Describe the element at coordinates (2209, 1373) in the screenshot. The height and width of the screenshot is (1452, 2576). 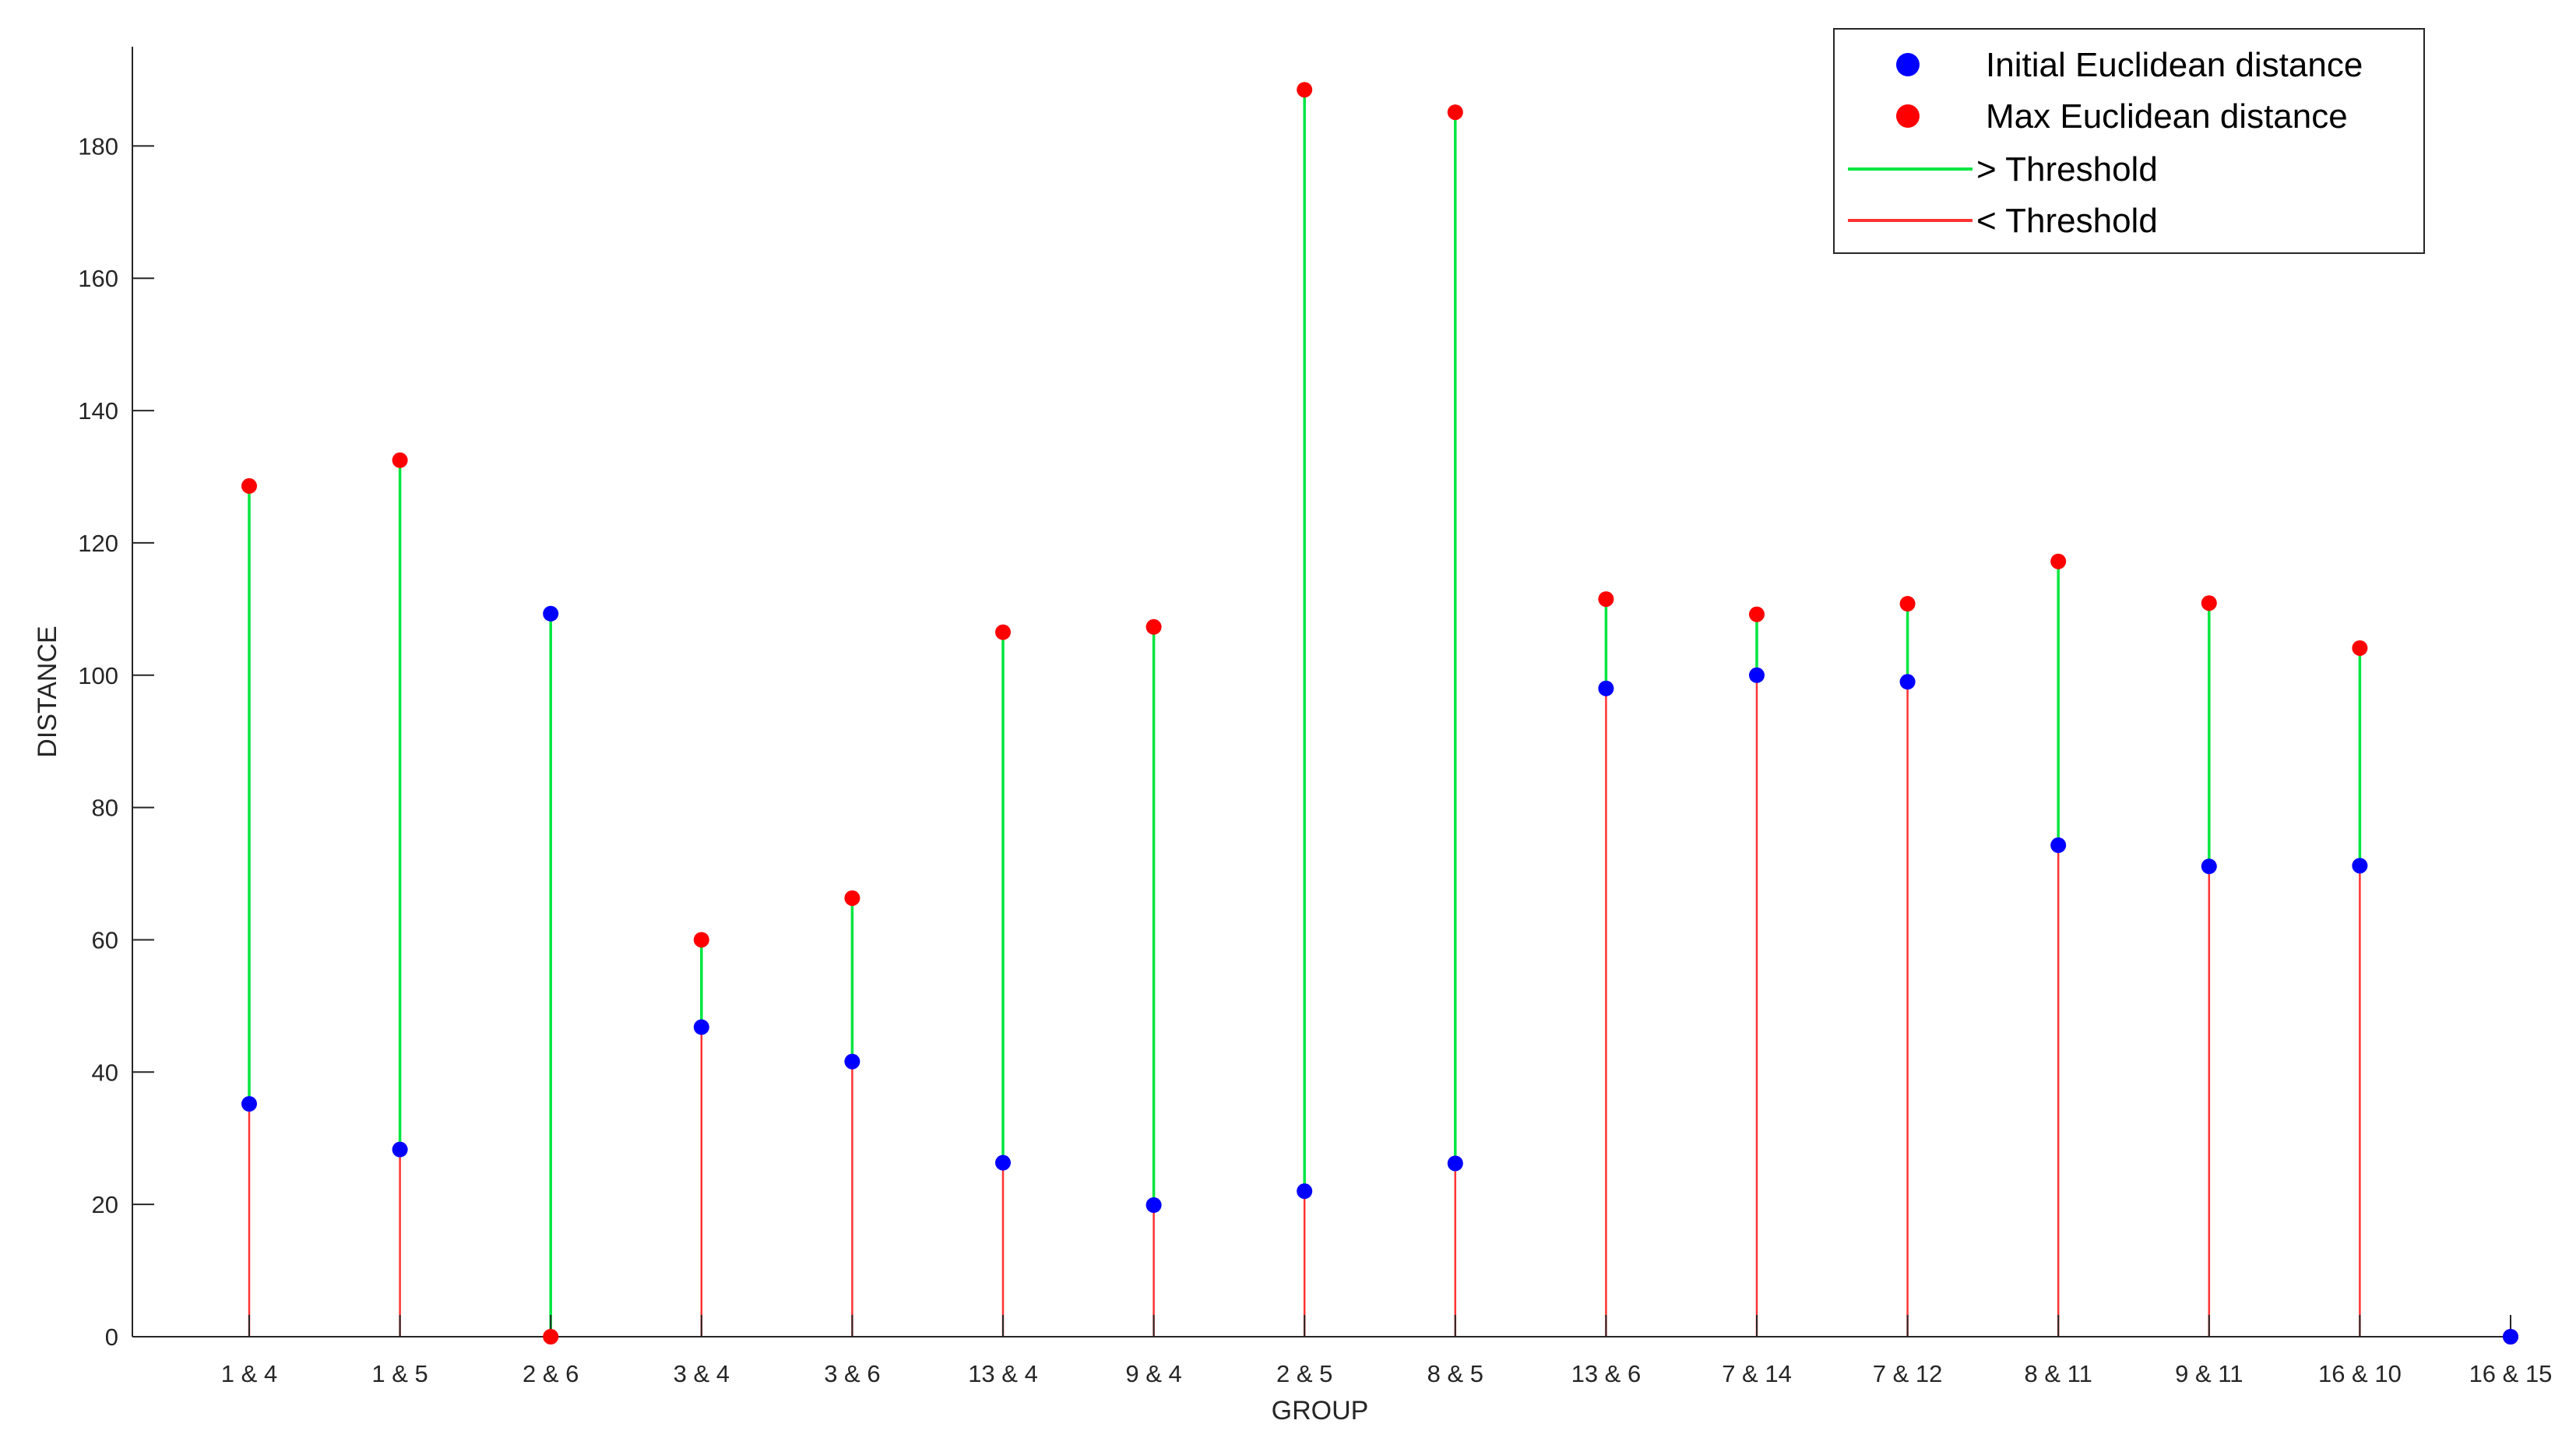
I see `x-tick-label: 9 & 11` at that location.